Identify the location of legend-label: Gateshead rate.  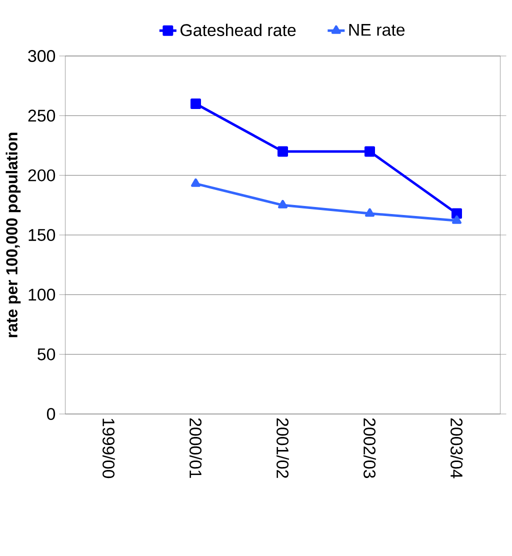
(238, 30).